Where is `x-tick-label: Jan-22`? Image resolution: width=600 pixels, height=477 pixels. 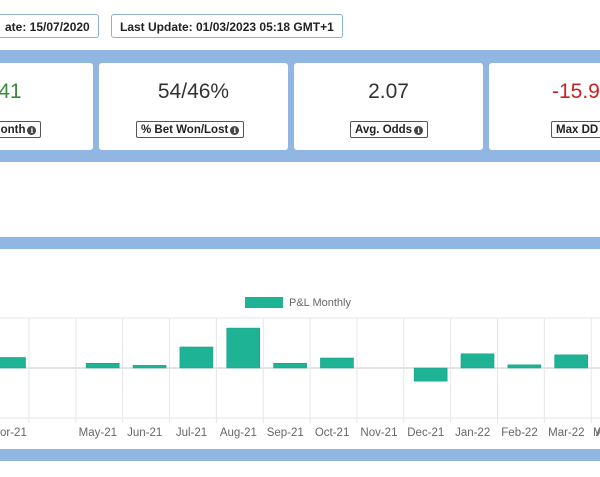
x-tick-label: Jan-22 is located at coordinates (472, 433).